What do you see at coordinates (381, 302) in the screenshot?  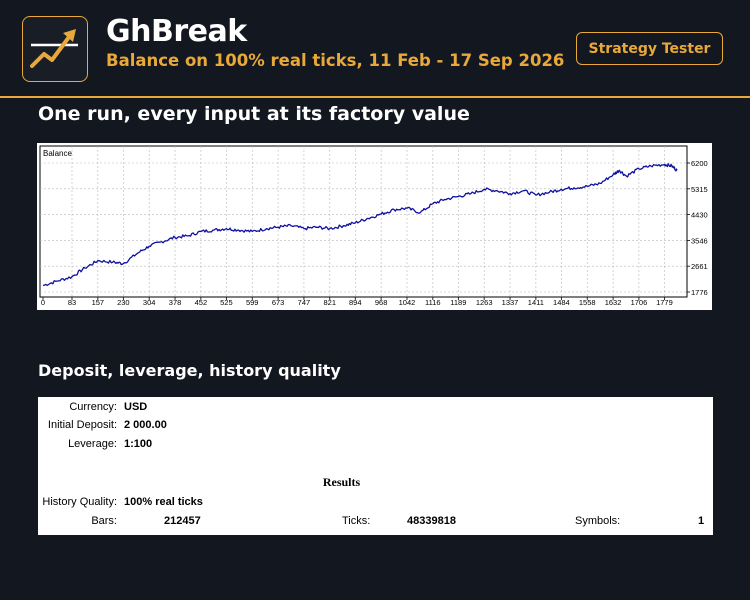 I see `x-tick-label: 968` at bounding box center [381, 302].